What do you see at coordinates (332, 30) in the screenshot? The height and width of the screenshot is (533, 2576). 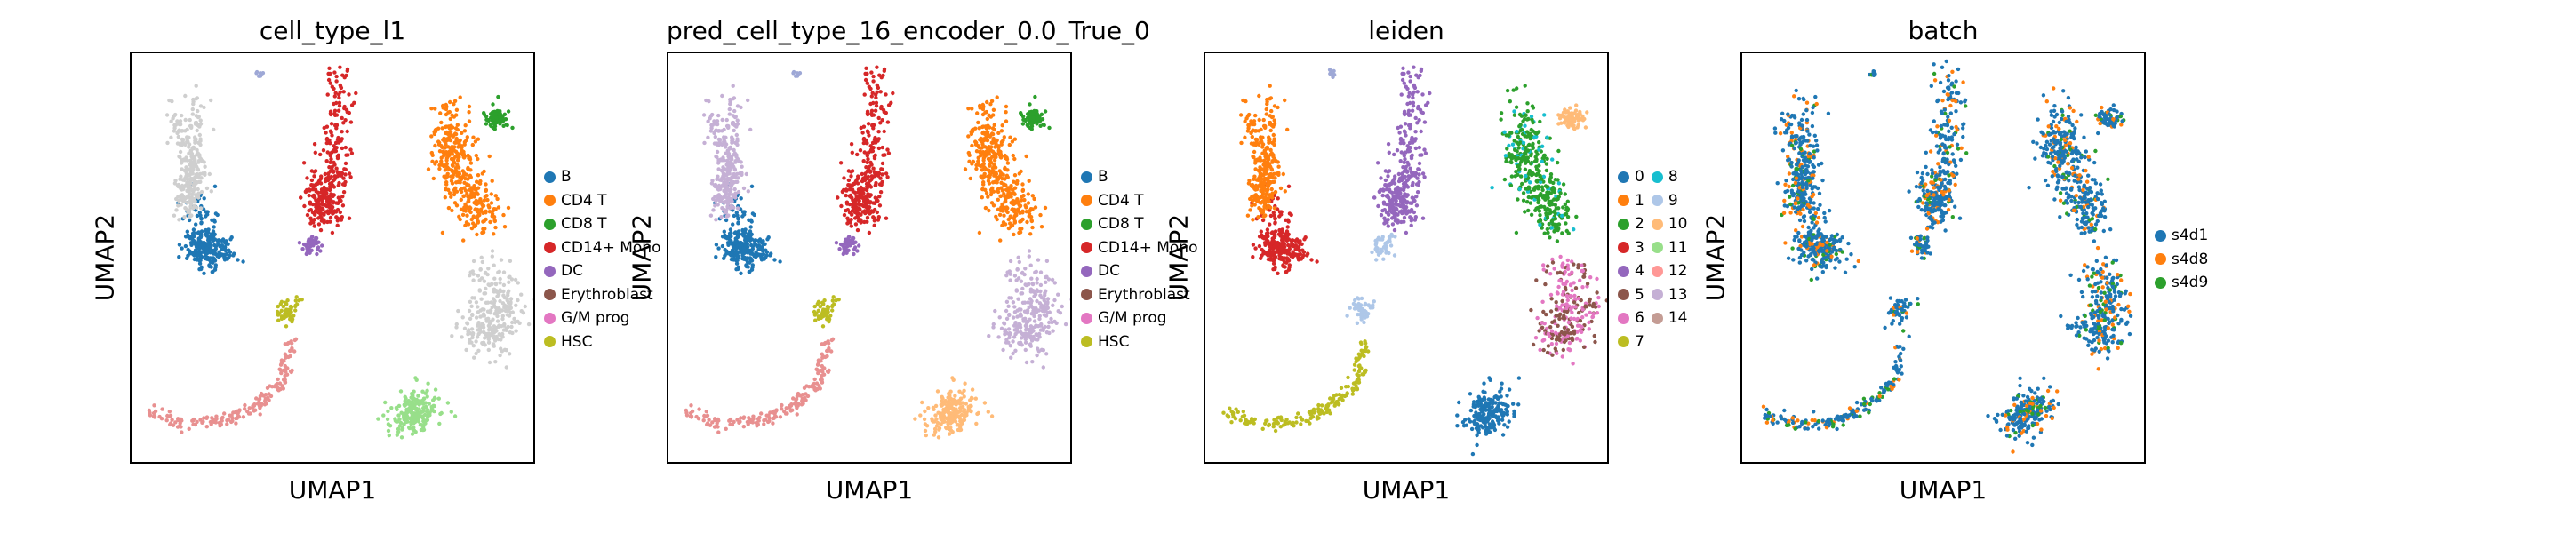 I see `chart-title: cell_type_l1` at bounding box center [332, 30].